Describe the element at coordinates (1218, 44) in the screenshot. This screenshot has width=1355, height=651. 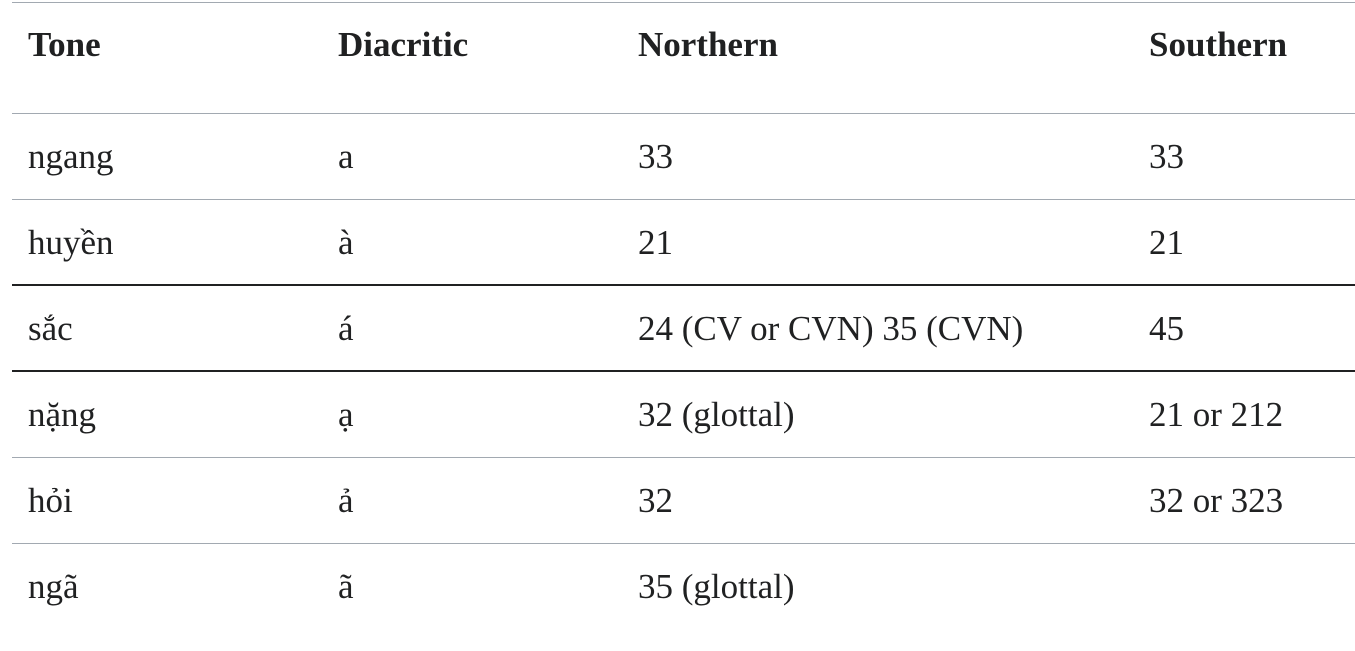
I see `header-cell: Southern` at that location.